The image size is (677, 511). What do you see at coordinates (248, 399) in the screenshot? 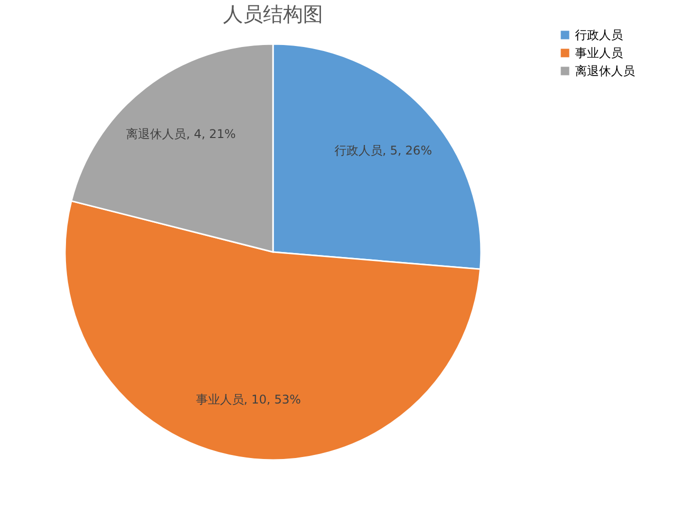
I see `data-label: 事业人员, 10, 53%` at bounding box center [248, 399].